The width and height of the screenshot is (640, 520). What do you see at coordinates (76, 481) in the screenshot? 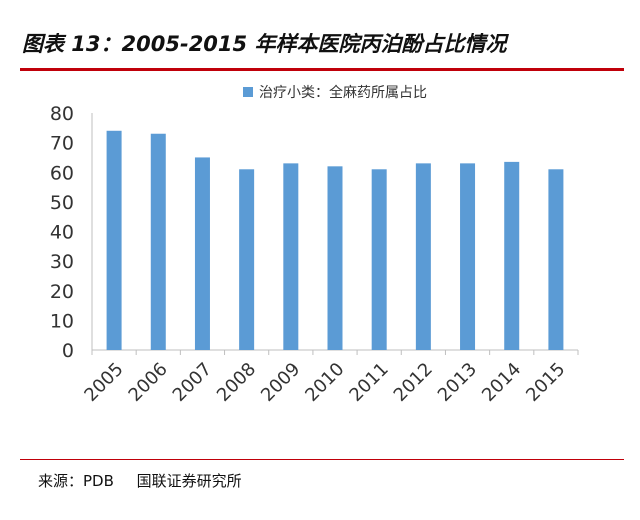
I see `source-label: 来源：PDB` at bounding box center [76, 481].